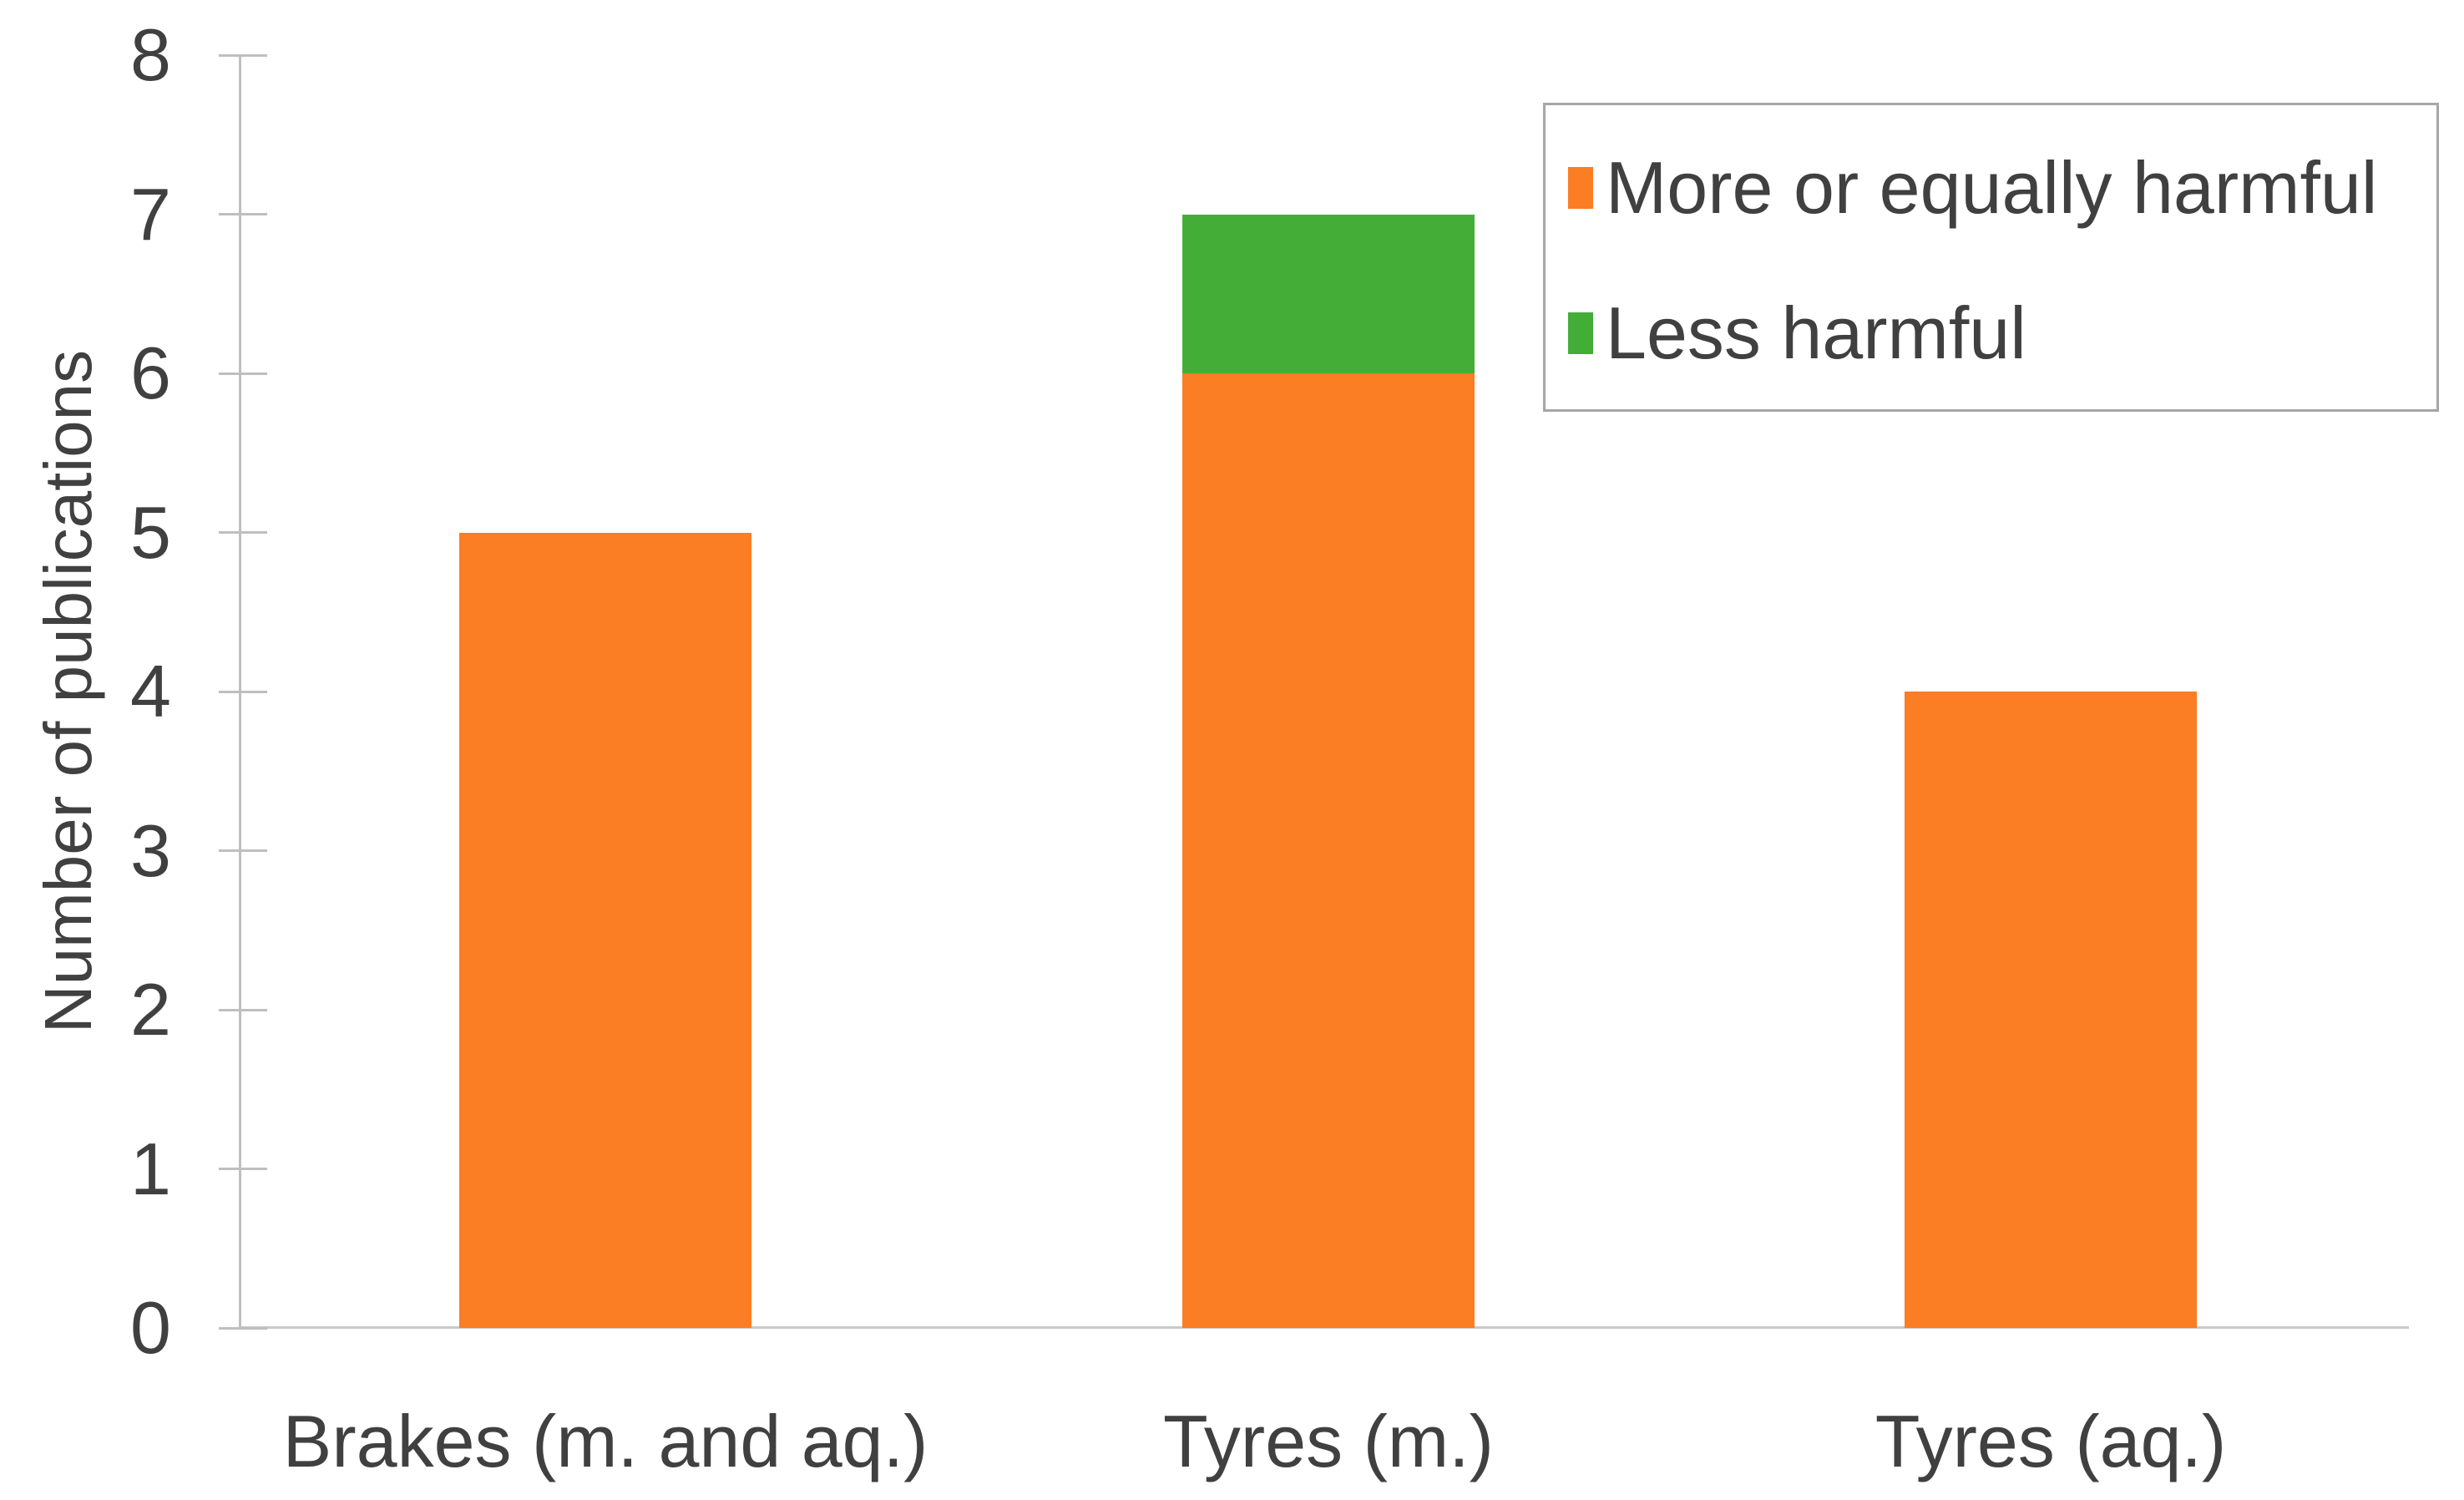 This screenshot has width=2464, height=1500. I want to click on legend-item-more-or-equally-harmful: More or equally harmful, so click(1994, 188).